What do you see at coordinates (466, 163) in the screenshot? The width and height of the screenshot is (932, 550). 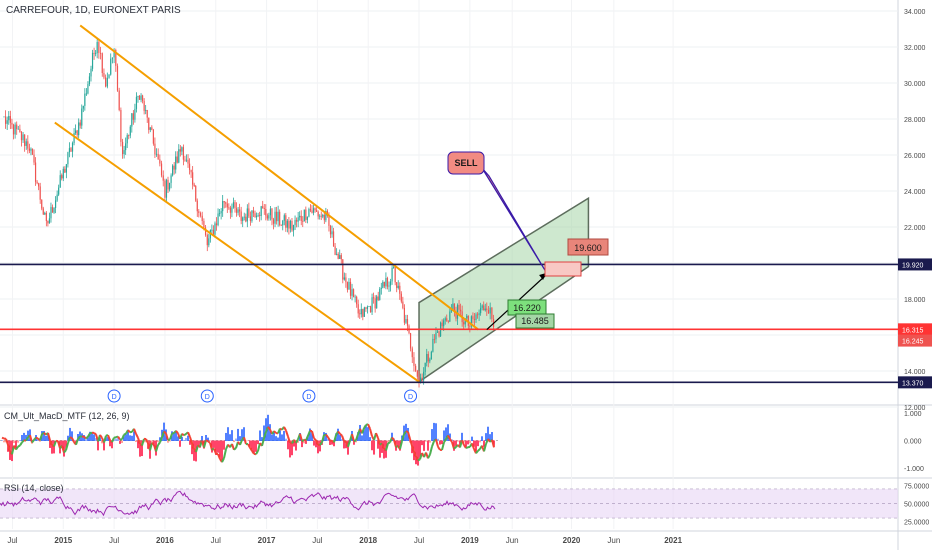 I see `sell-callout` at bounding box center [466, 163].